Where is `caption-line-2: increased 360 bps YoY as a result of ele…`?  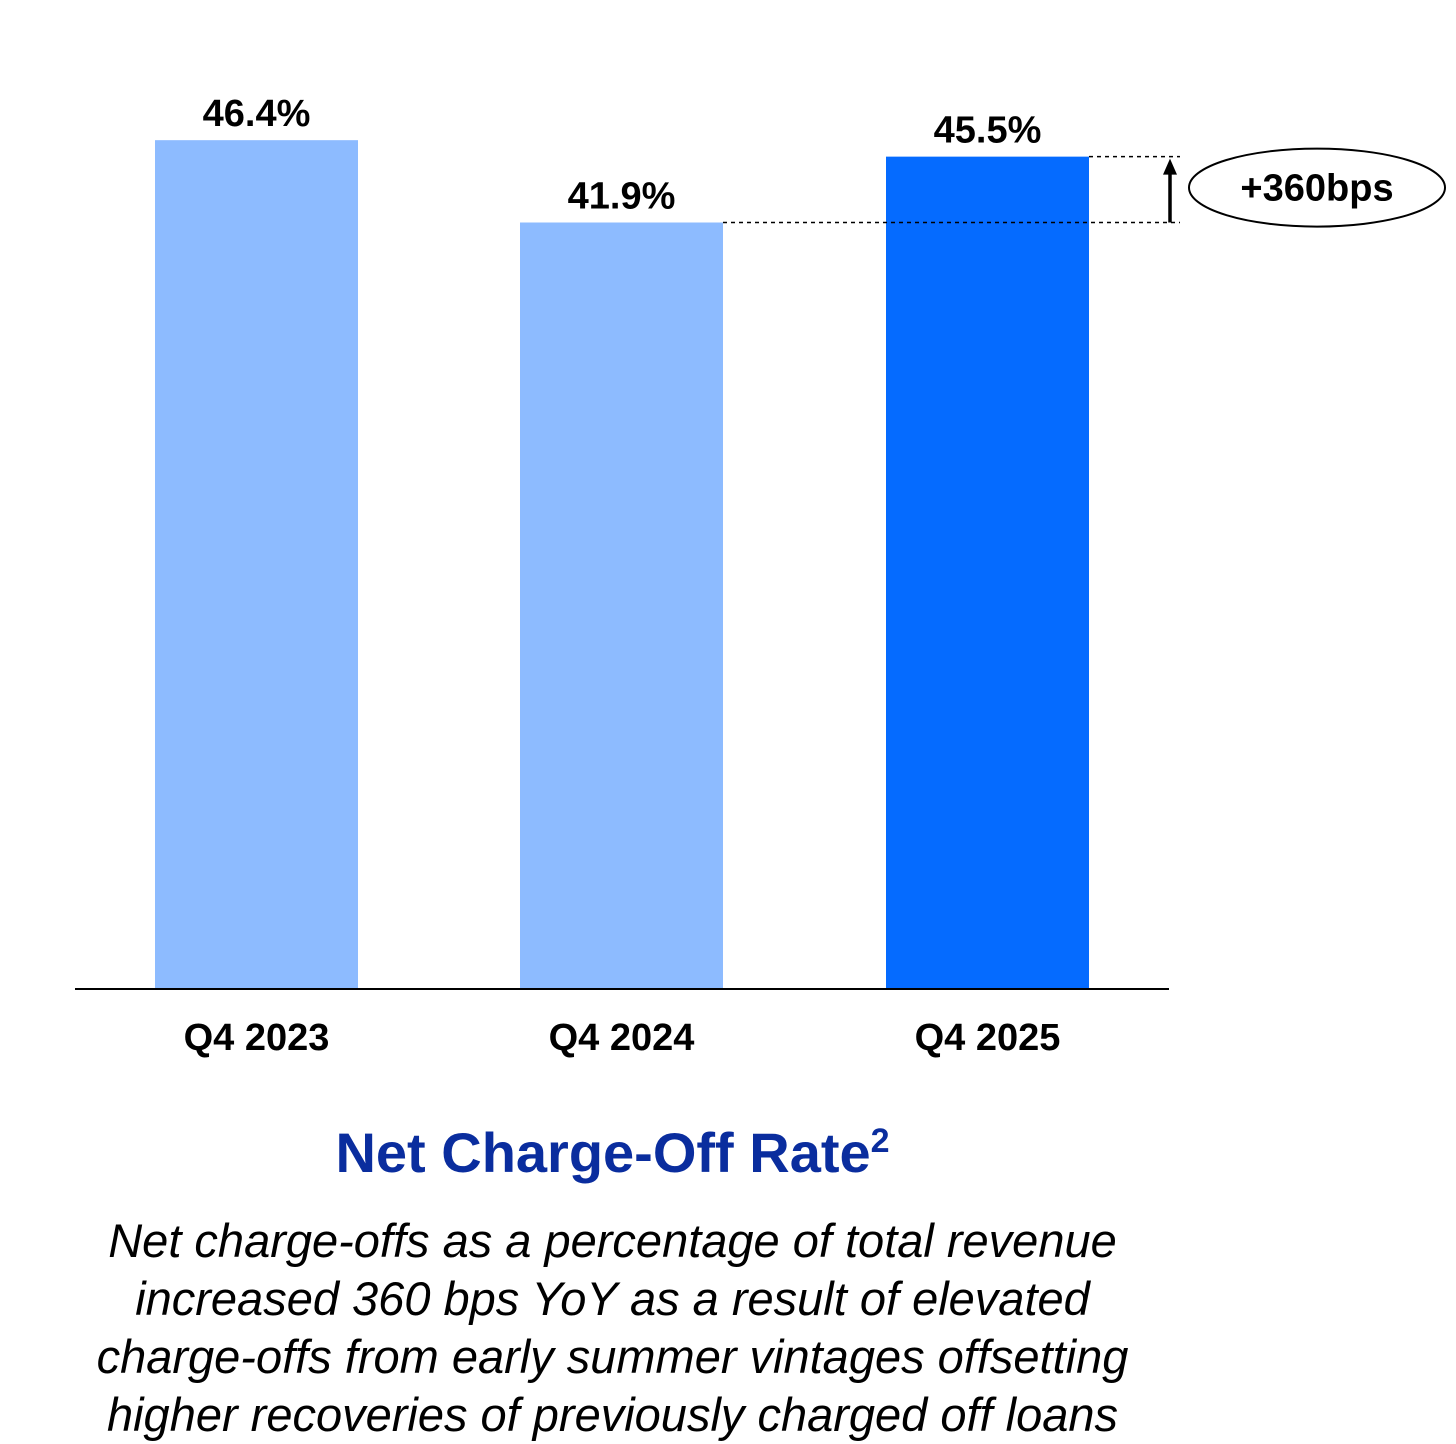
caption-line-2: increased 360 bps YoY as a result of ele… is located at coordinates (612, 1298).